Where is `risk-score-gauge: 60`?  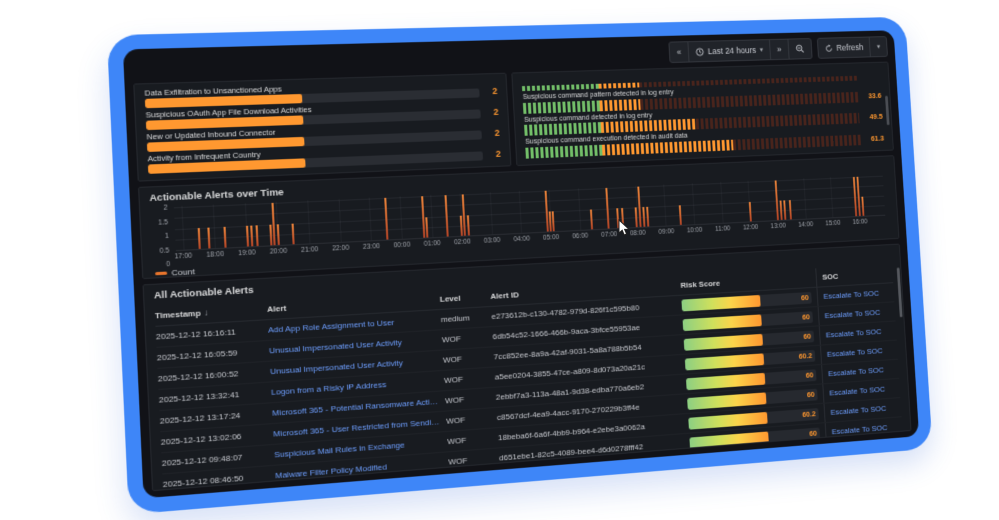
risk-score-gauge: 60 is located at coordinates (758, 488).